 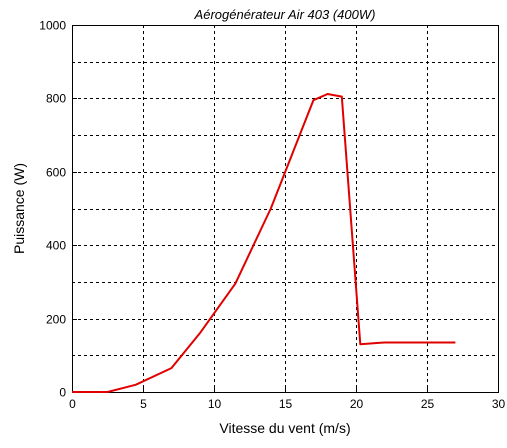 What do you see at coordinates (284, 428) in the screenshot?
I see `x-axis-label: Vitesse du vent (m/s)` at bounding box center [284, 428].